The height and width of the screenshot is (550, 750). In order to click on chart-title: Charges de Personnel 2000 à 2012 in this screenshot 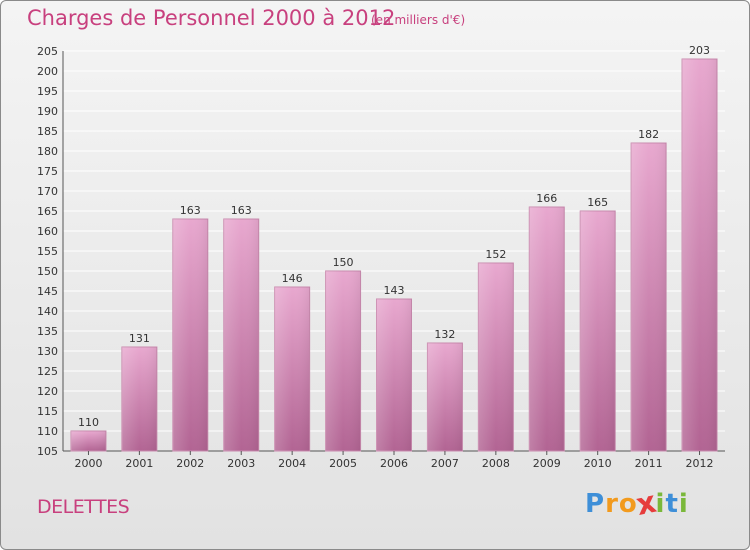, I will do `click(211, 18)`.